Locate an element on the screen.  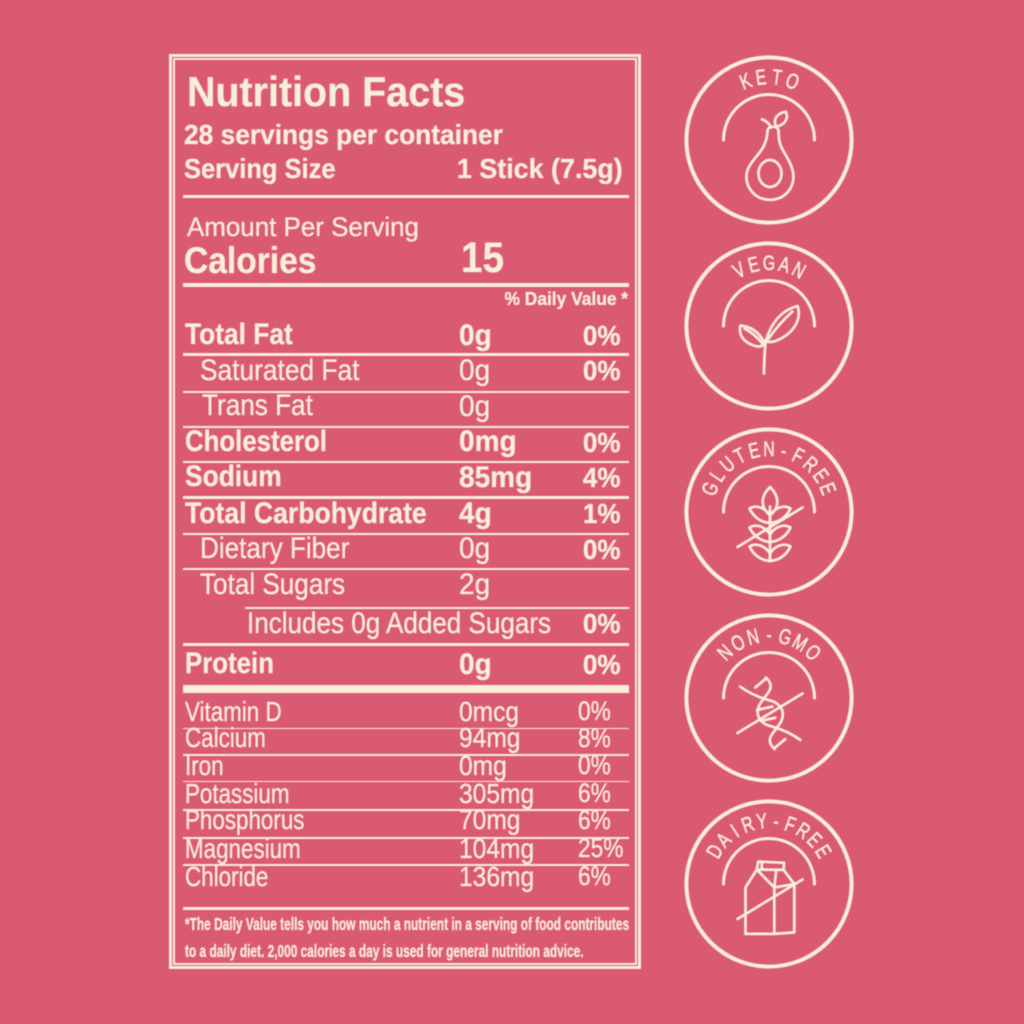
svg-text: O is located at coordinates (791, 81).